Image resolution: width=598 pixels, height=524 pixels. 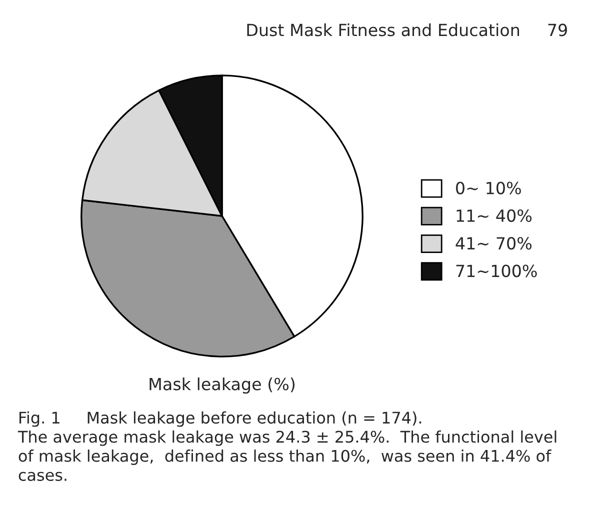 What do you see at coordinates (407, 29) in the screenshot?
I see `text: Dust Mask Fitness and Education 79` at bounding box center [407, 29].